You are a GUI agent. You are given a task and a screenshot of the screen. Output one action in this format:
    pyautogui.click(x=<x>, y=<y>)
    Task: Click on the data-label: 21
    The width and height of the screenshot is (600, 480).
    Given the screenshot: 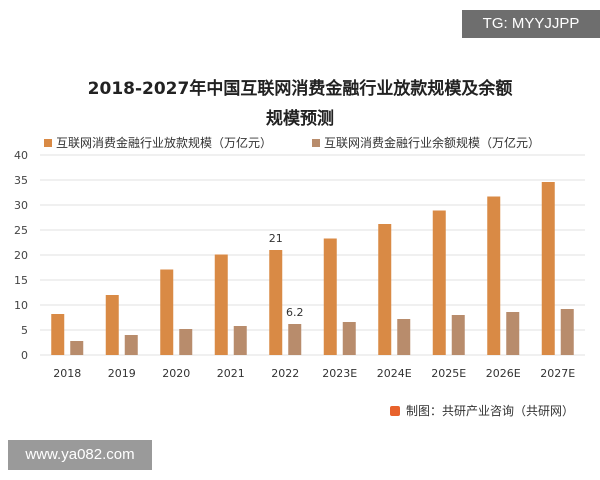 What is the action you would take?
    pyautogui.click(x=276, y=238)
    